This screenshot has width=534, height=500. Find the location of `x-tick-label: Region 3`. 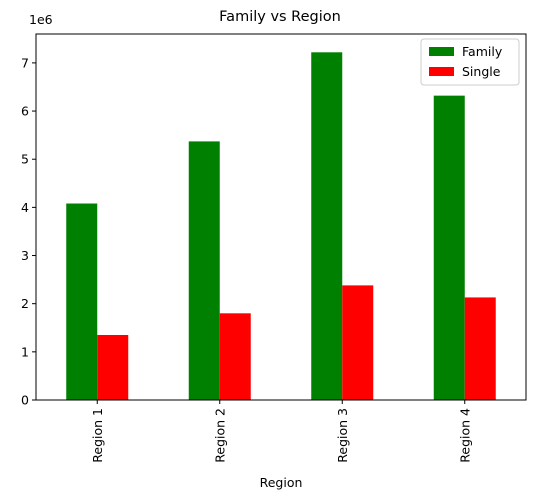

x-tick-label: Region 3 is located at coordinates (342, 435).